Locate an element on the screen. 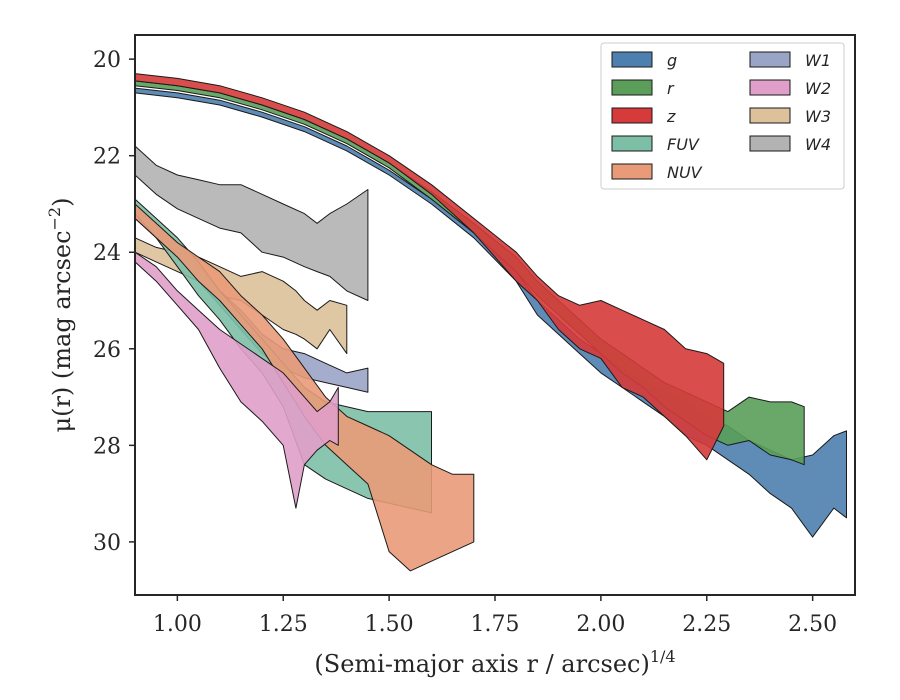 This screenshot has width=900, height=700. legend-swatch-r is located at coordinates (632, 87).